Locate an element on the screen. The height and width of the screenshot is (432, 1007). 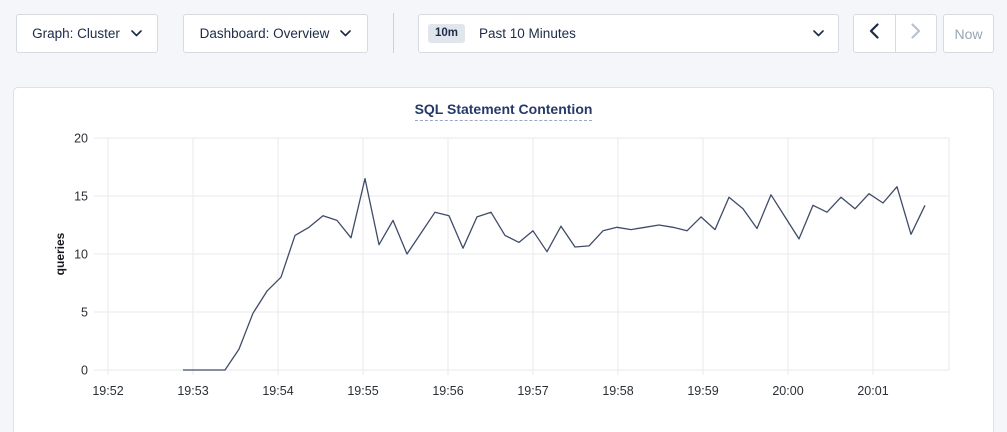
now-button: Now is located at coordinates (968, 33).